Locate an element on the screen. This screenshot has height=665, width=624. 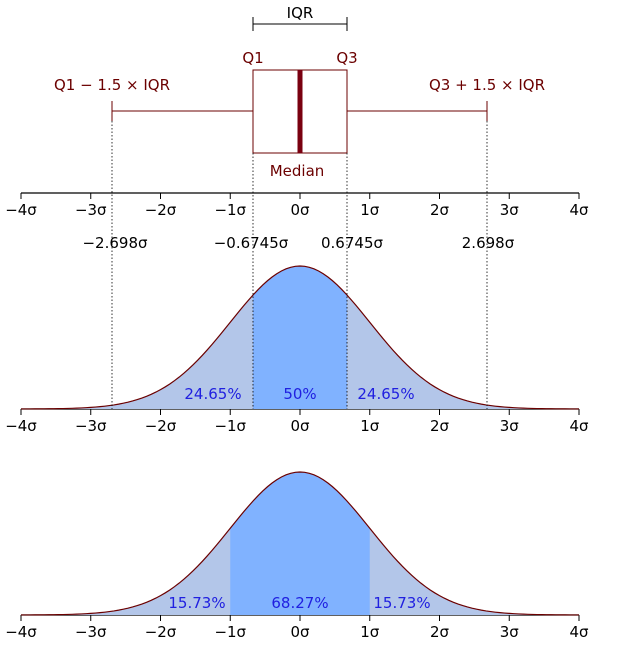
iqr-label: IQR is located at coordinates (300, 13).